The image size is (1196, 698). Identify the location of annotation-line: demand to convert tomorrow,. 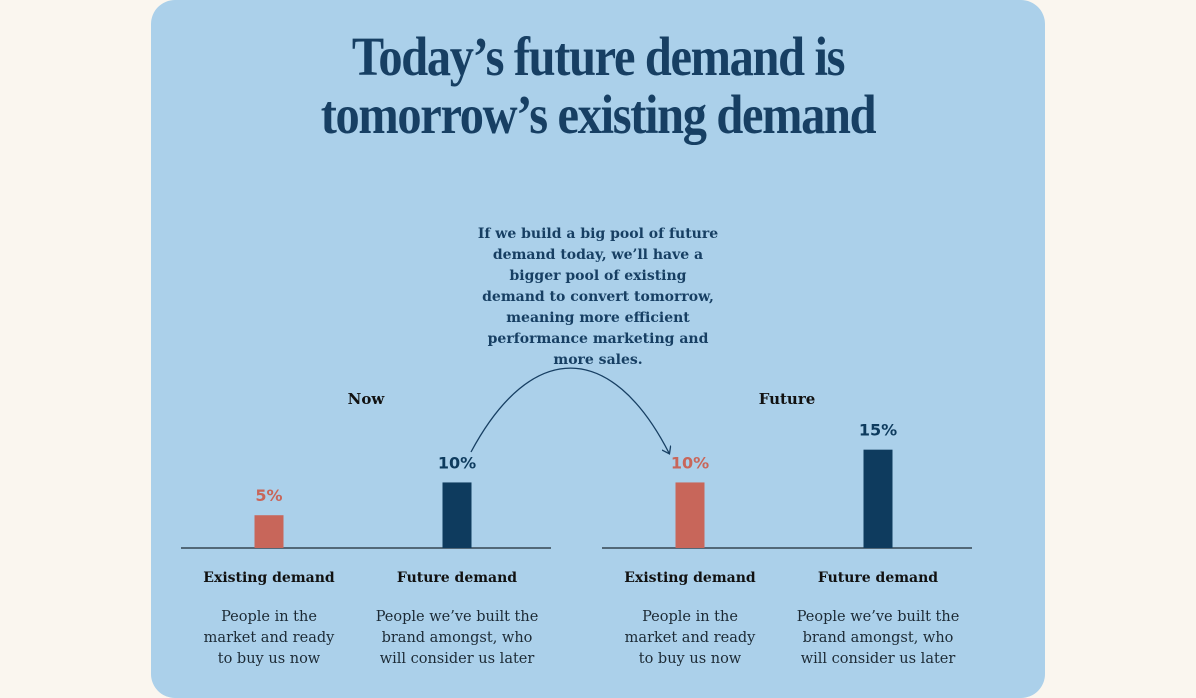
(598, 297).